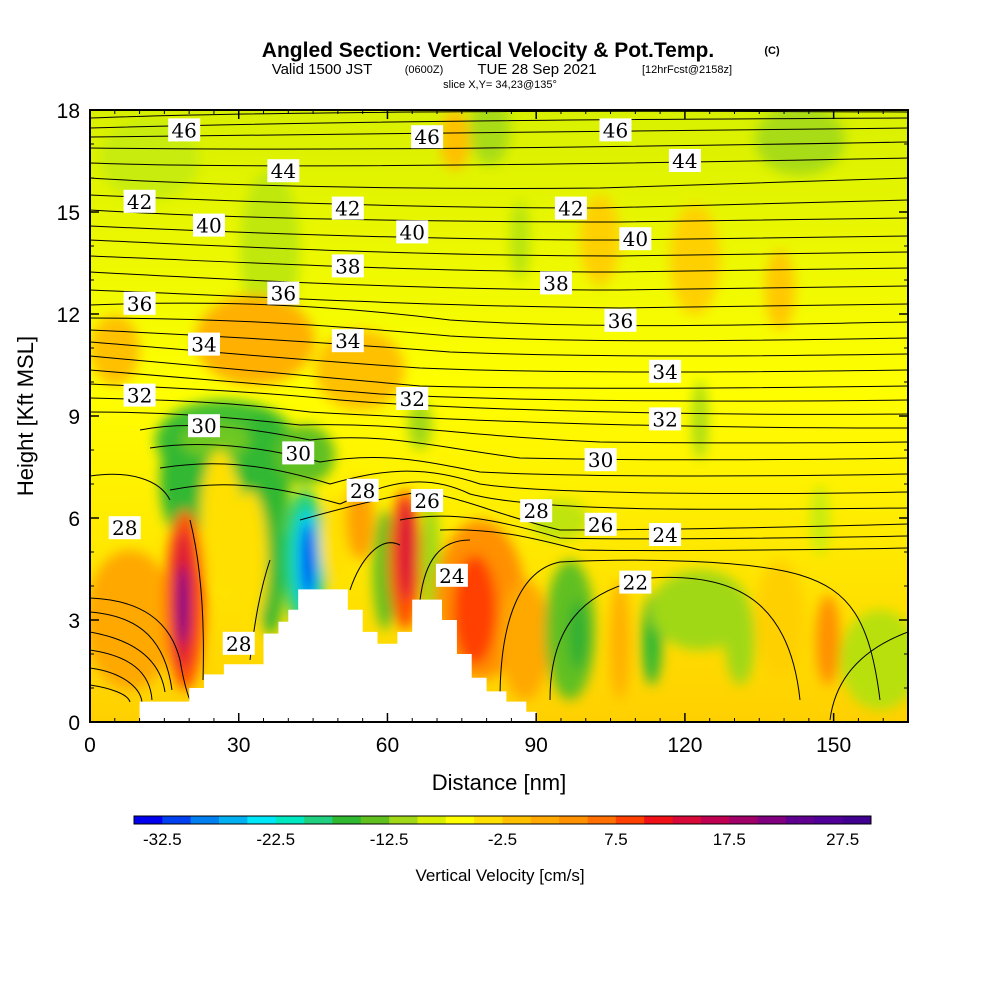 The image size is (1000, 1000). I want to click on pot-temp-label-text: 22, so click(635, 583).